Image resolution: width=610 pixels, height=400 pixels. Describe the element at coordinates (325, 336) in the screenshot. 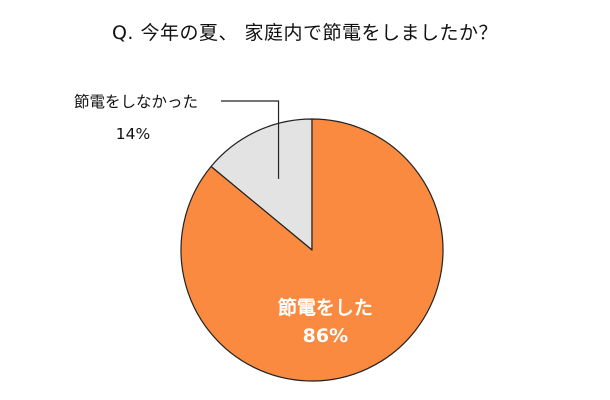

I see `slice-value-label: 86%` at that location.